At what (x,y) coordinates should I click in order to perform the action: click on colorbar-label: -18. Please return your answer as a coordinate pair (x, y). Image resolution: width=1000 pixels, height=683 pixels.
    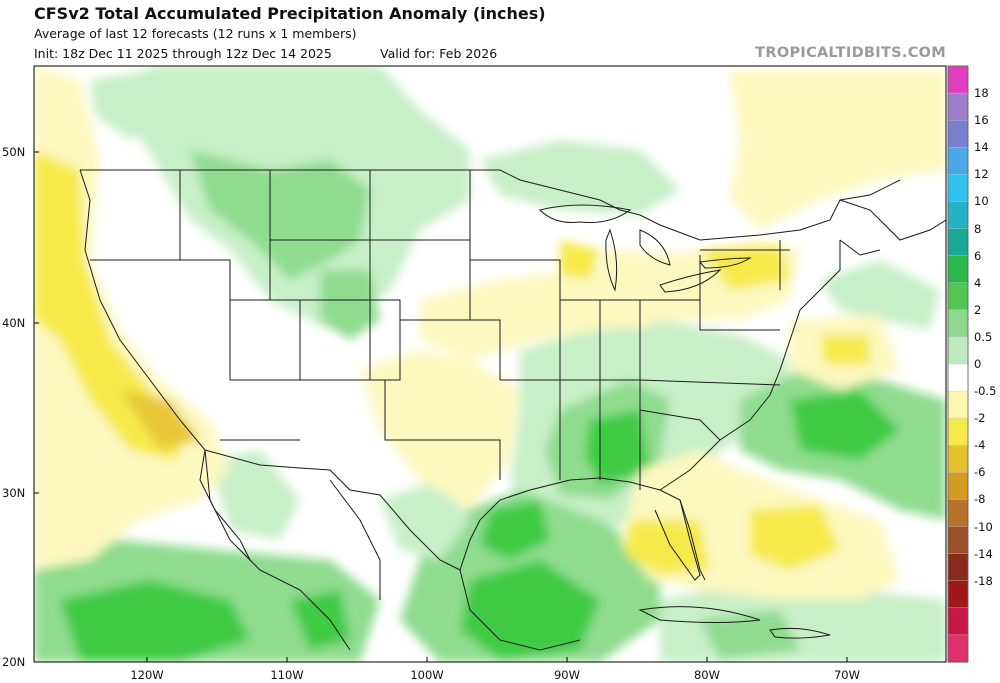
    Looking at the image, I should click on (983, 580).